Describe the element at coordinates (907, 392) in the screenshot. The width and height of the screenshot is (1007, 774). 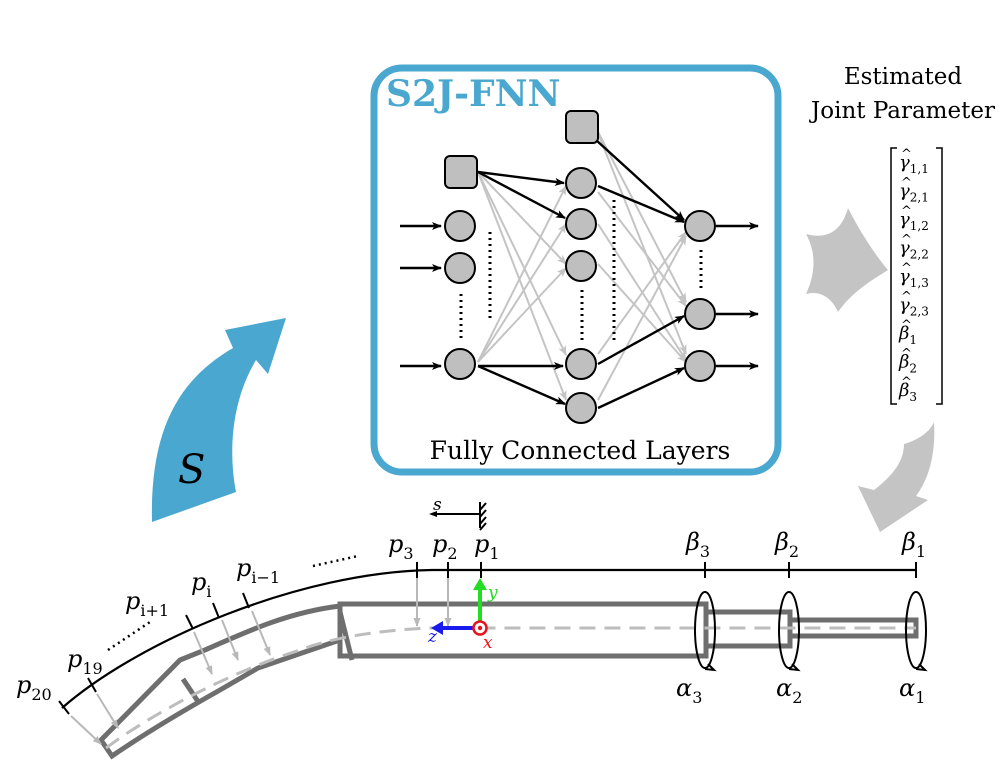
I see `output-vector-entry: β3` at that location.